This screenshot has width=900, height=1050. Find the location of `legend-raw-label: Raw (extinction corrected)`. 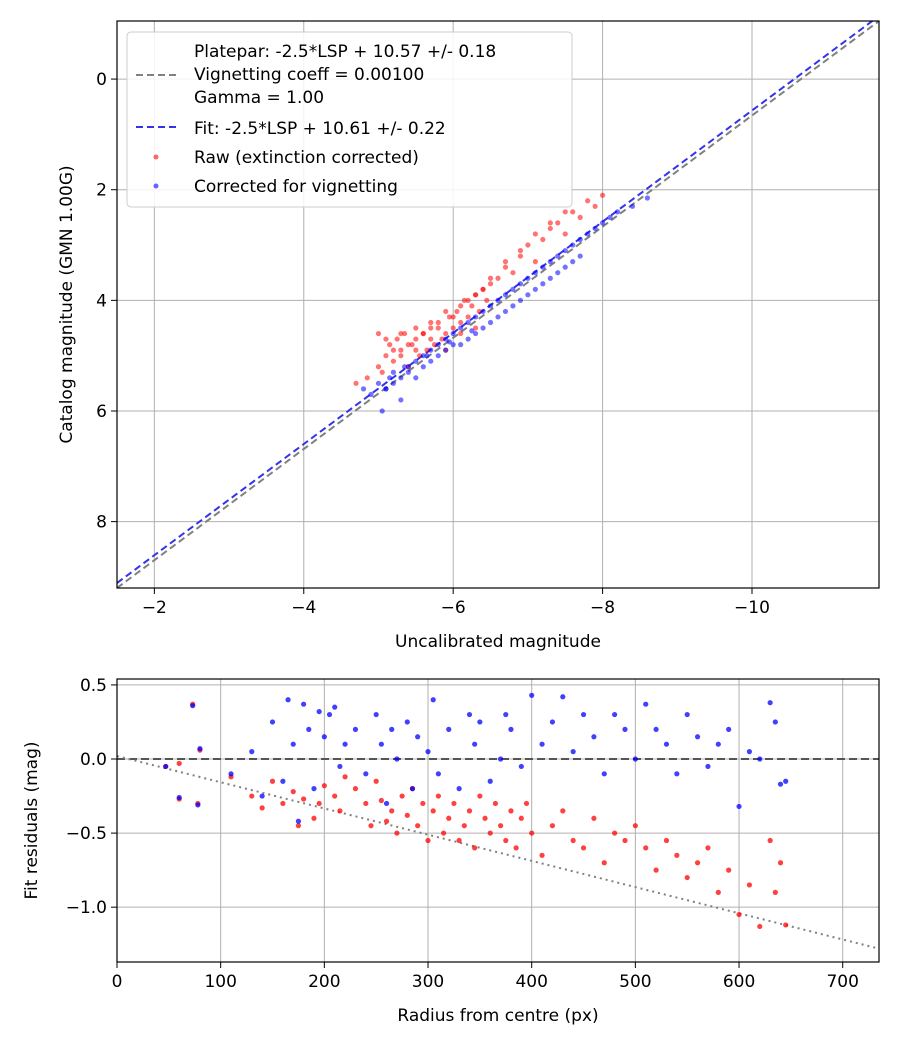

legend-raw-label: Raw (extinction corrected) is located at coordinates (306, 158).